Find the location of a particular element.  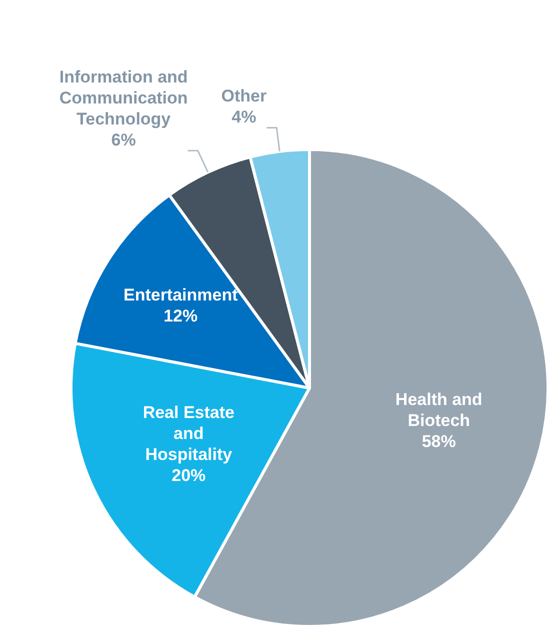

data-label: 58% is located at coordinates (439, 441).